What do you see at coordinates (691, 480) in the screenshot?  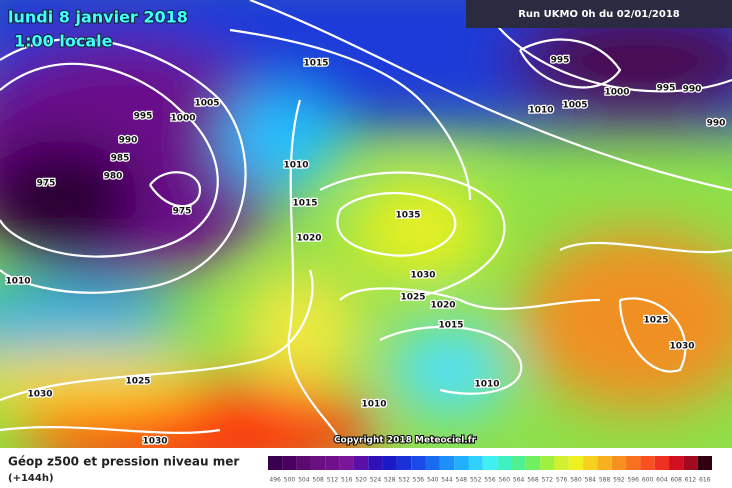 I see `scale-label: 612` at bounding box center [691, 480].